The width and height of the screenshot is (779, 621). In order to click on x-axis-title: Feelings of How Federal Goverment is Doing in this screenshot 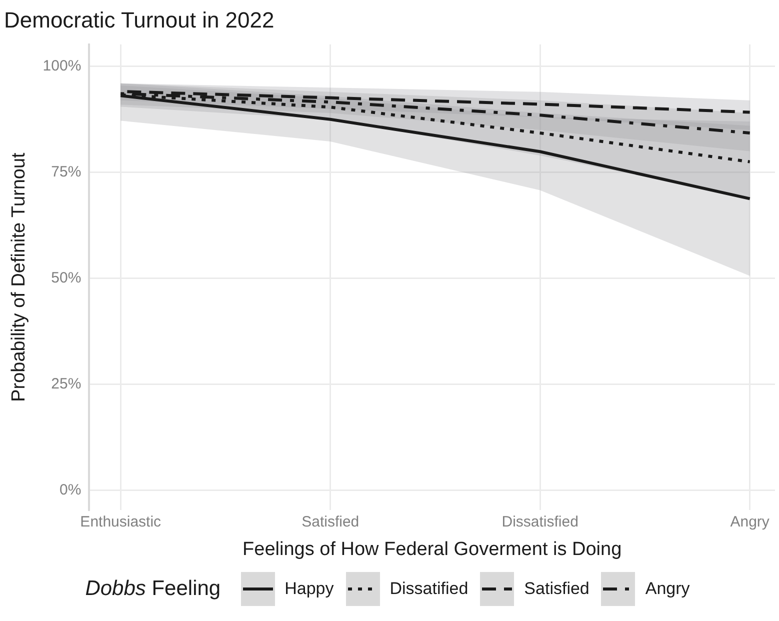, I will do `click(432, 549)`.